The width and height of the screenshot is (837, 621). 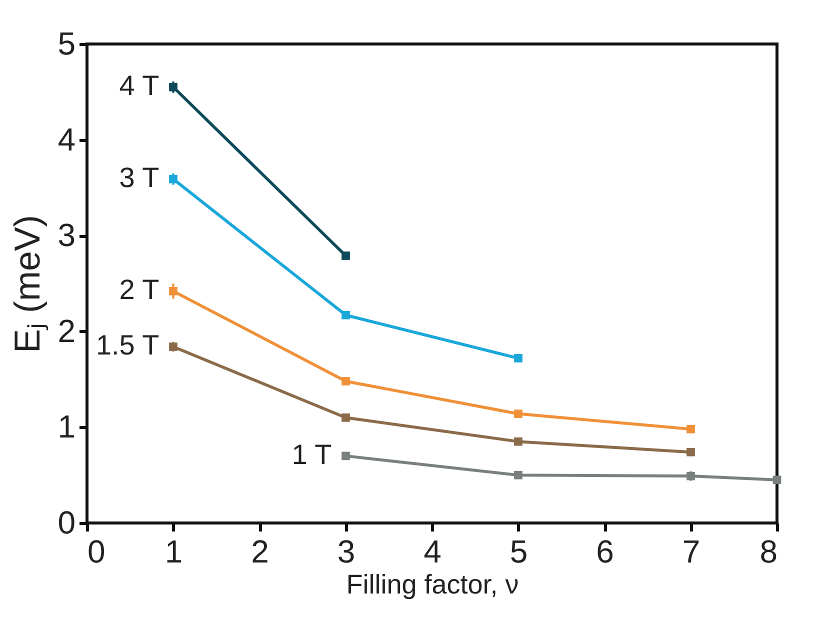 What do you see at coordinates (691, 552) in the screenshot?
I see `x-tick-label: 7` at bounding box center [691, 552].